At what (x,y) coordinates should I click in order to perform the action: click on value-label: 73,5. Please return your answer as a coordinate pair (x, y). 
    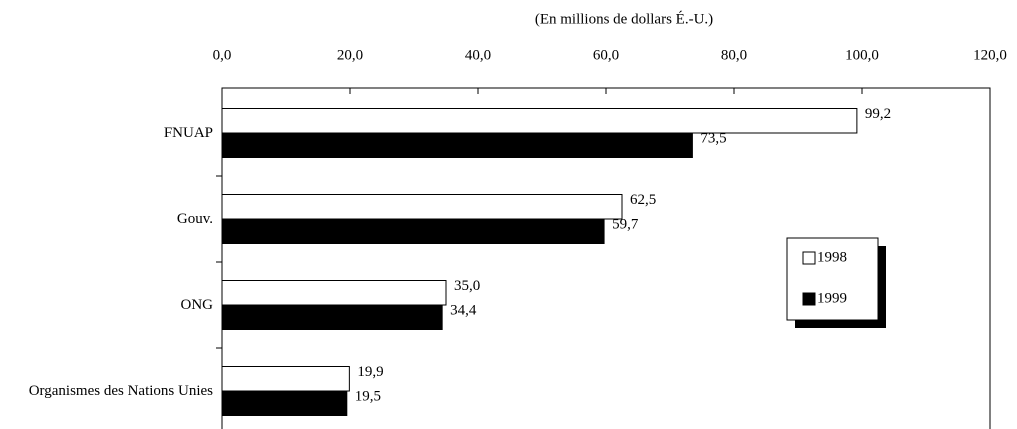
    Looking at the image, I should click on (713, 139).